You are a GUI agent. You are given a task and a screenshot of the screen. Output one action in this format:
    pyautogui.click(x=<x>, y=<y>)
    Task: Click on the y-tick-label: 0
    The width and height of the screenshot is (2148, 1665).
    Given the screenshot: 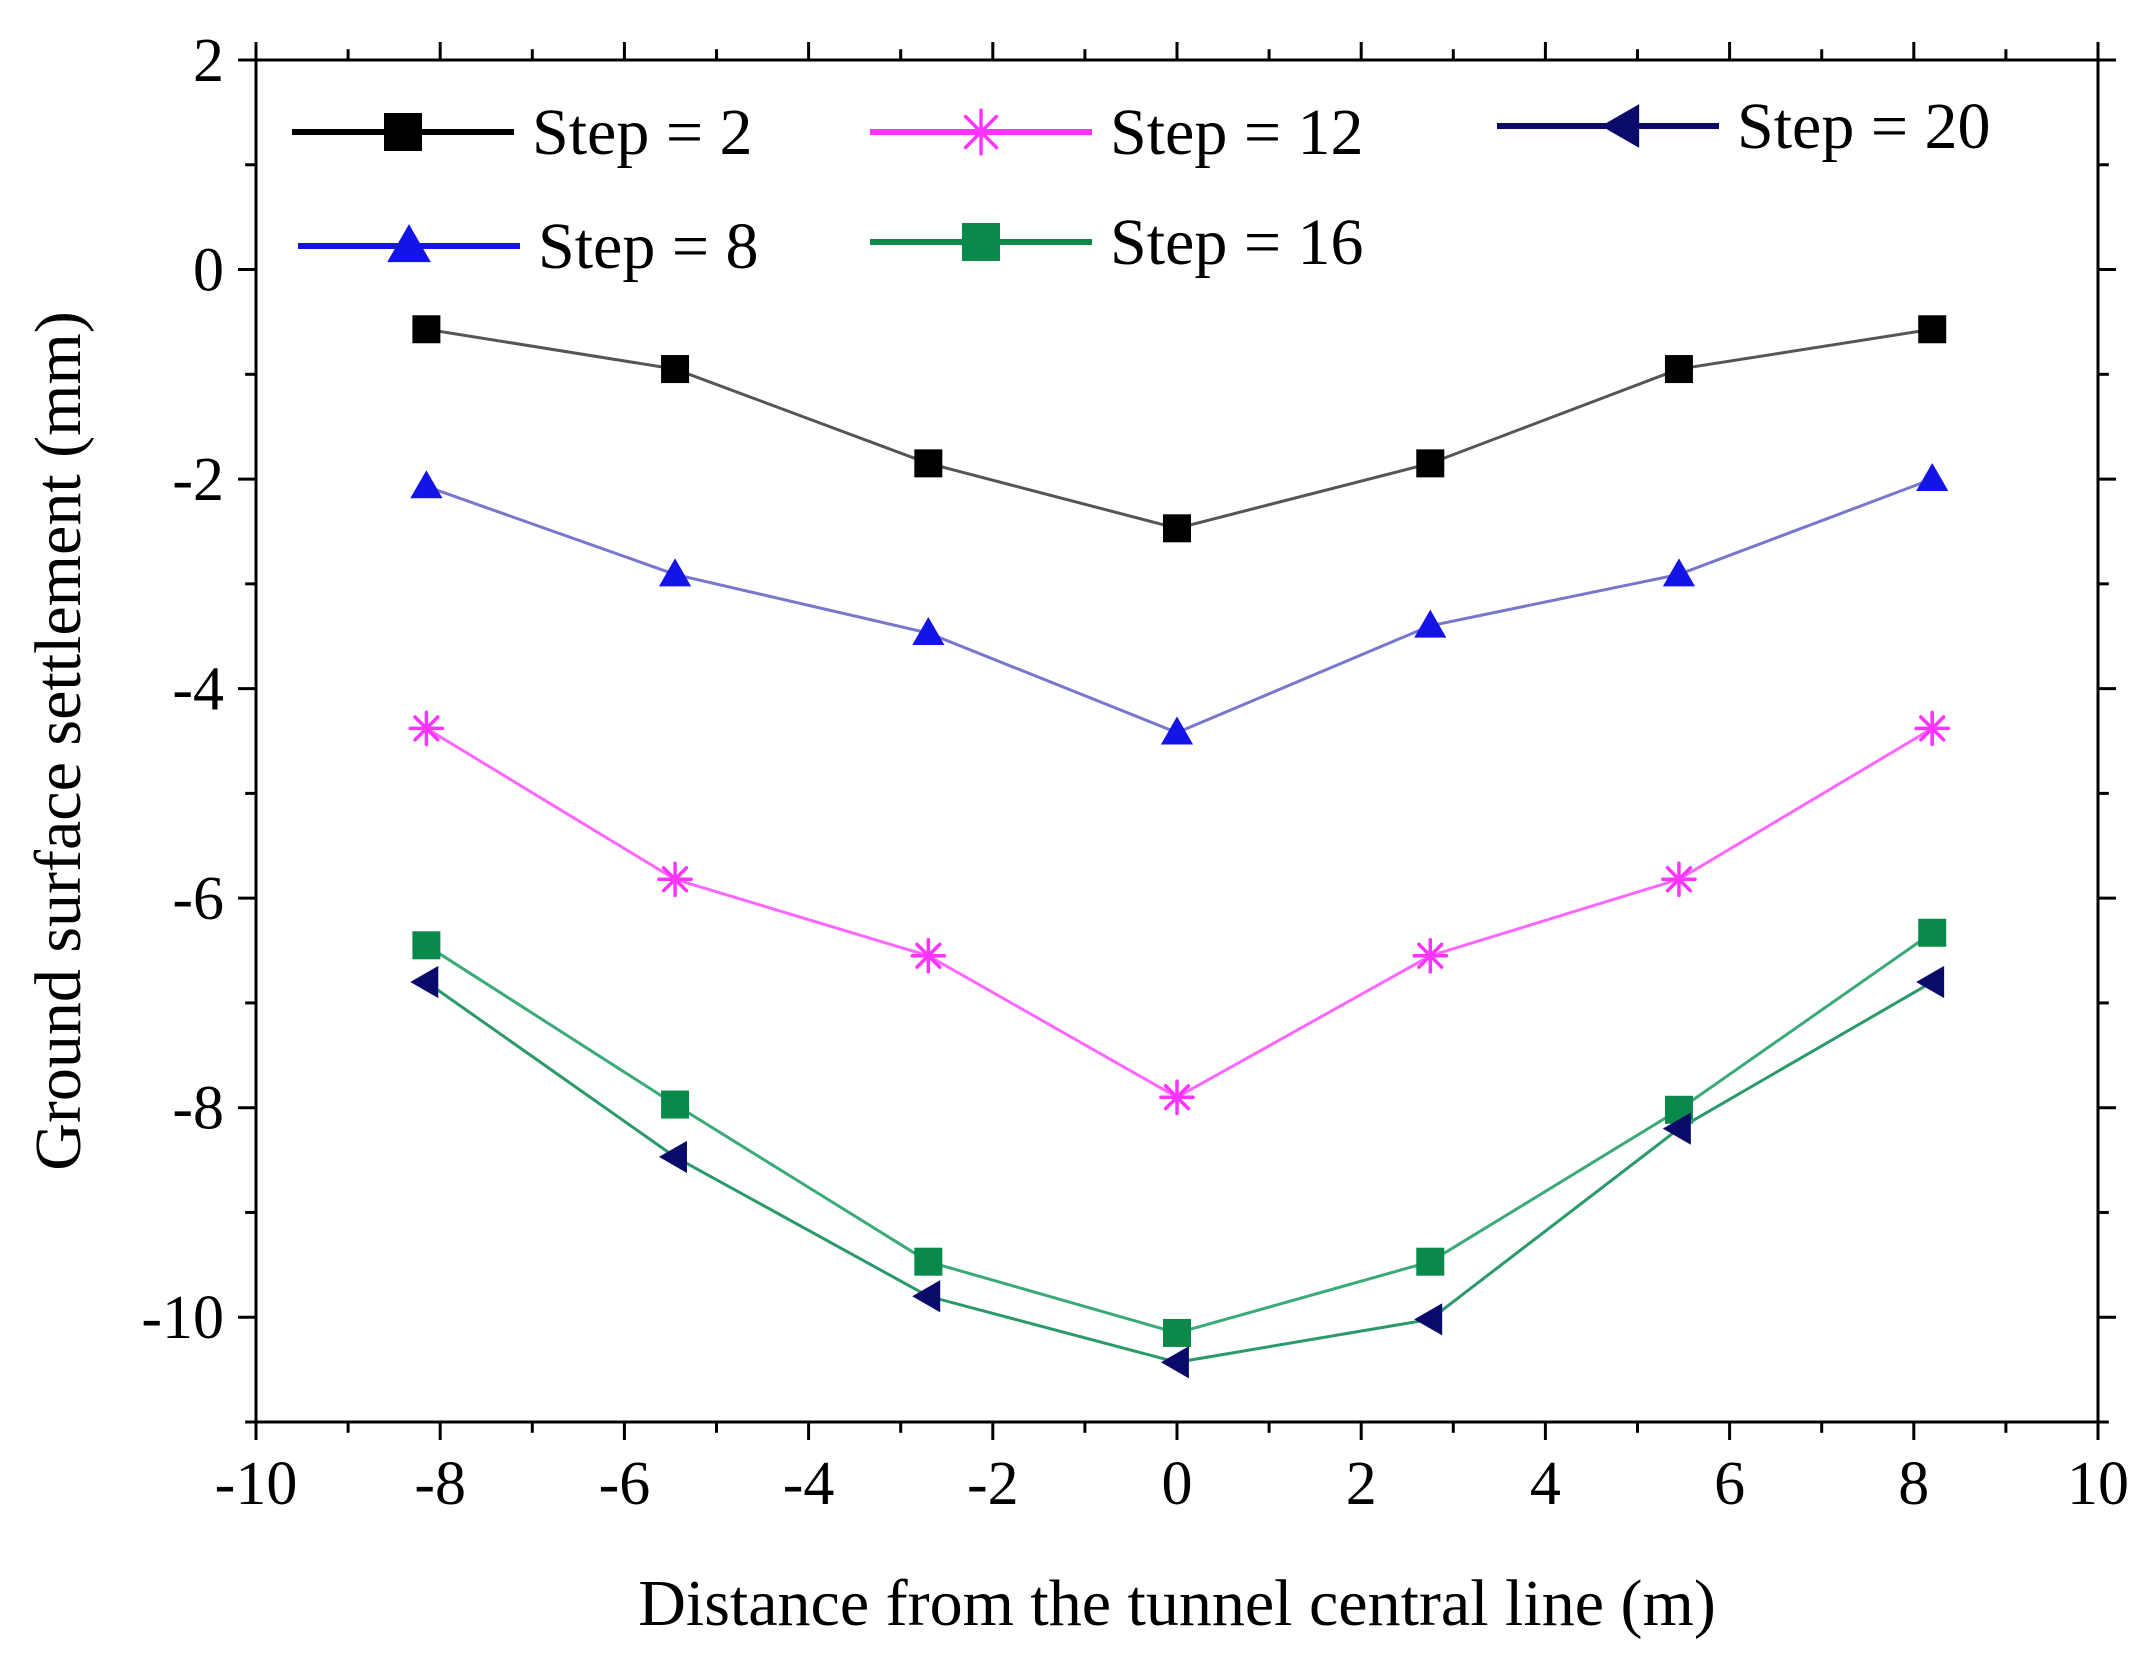 What is the action you would take?
    pyautogui.click(x=208, y=271)
    